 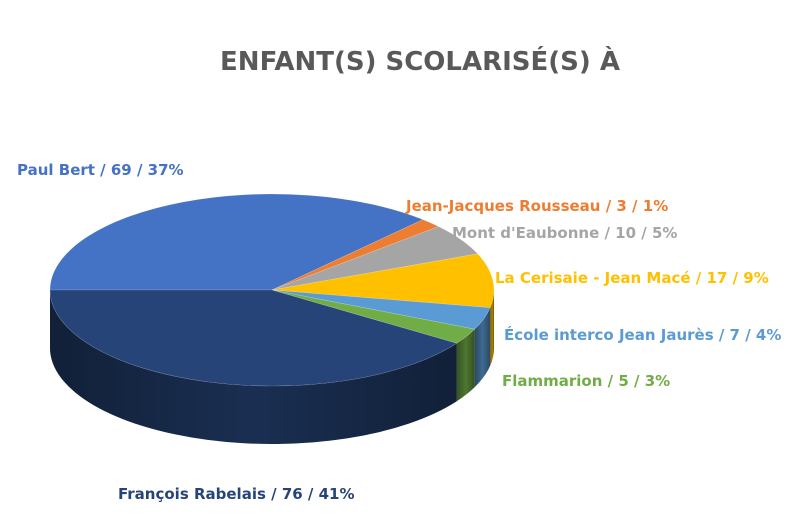 What do you see at coordinates (100, 170) in the screenshot?
I see `data-label-0: Paul Bert / 69 / 37%` at bounding box center [100, 170].